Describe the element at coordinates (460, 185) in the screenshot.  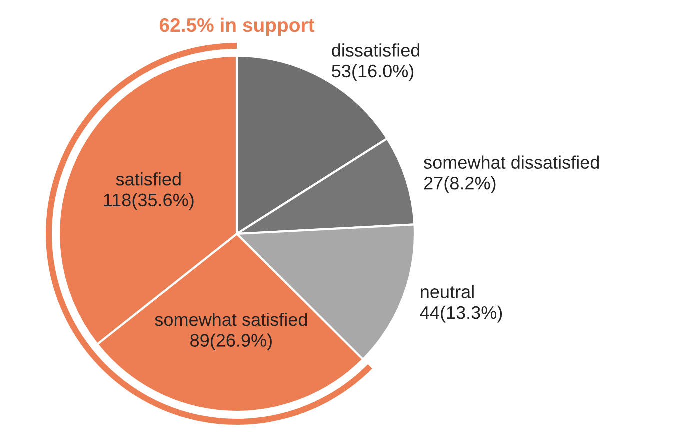
I see `data-label: 27(8.2%)` at that location.